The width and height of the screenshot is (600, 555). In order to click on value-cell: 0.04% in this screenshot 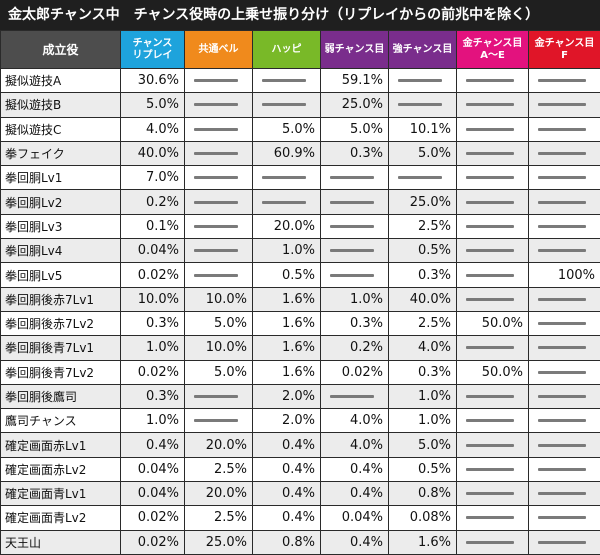, I will do `click(153, 494)`.